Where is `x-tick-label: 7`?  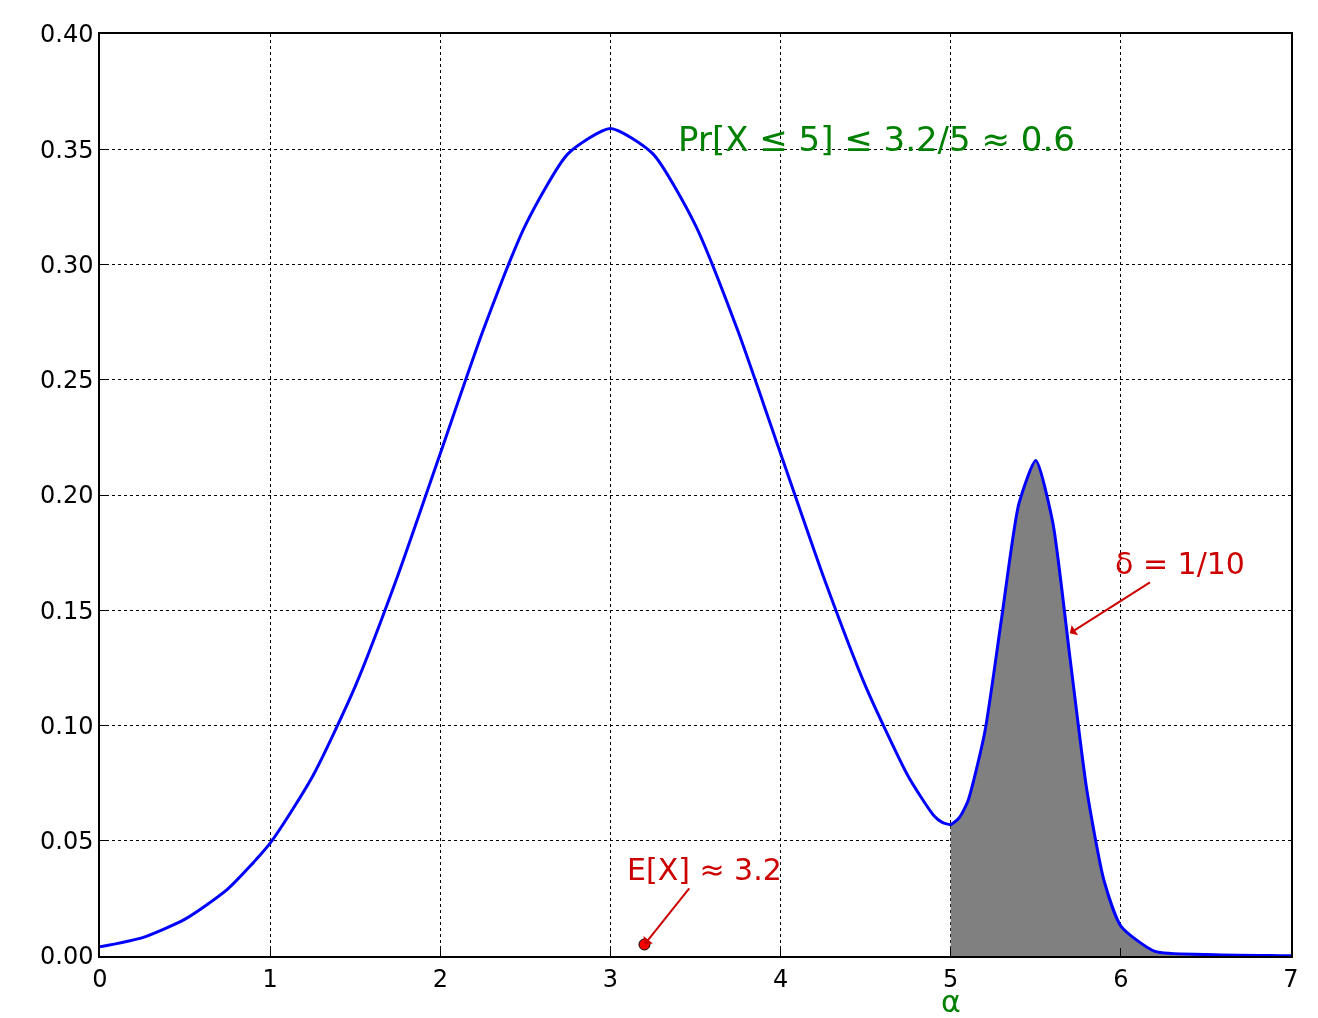
x-tick-label: 7 is located at coordinates (1291, 978).